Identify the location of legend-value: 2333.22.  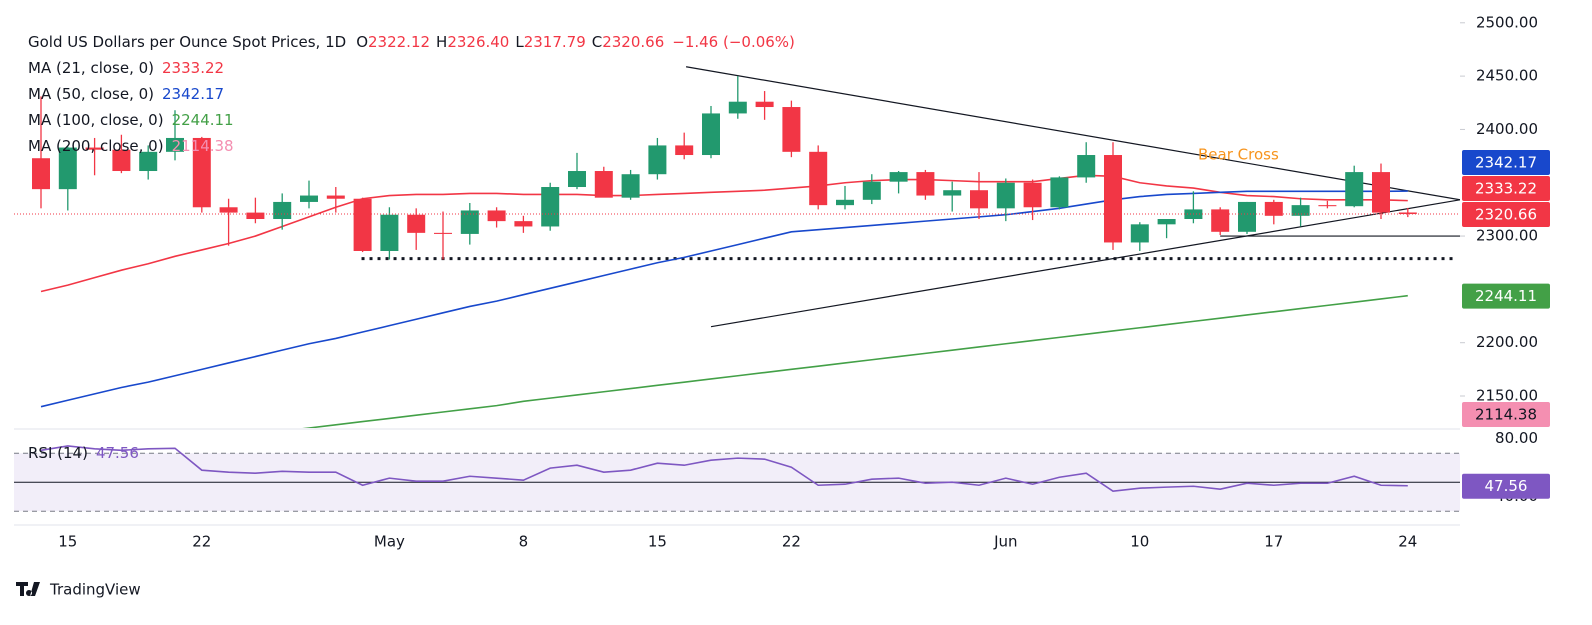
(193, 68).